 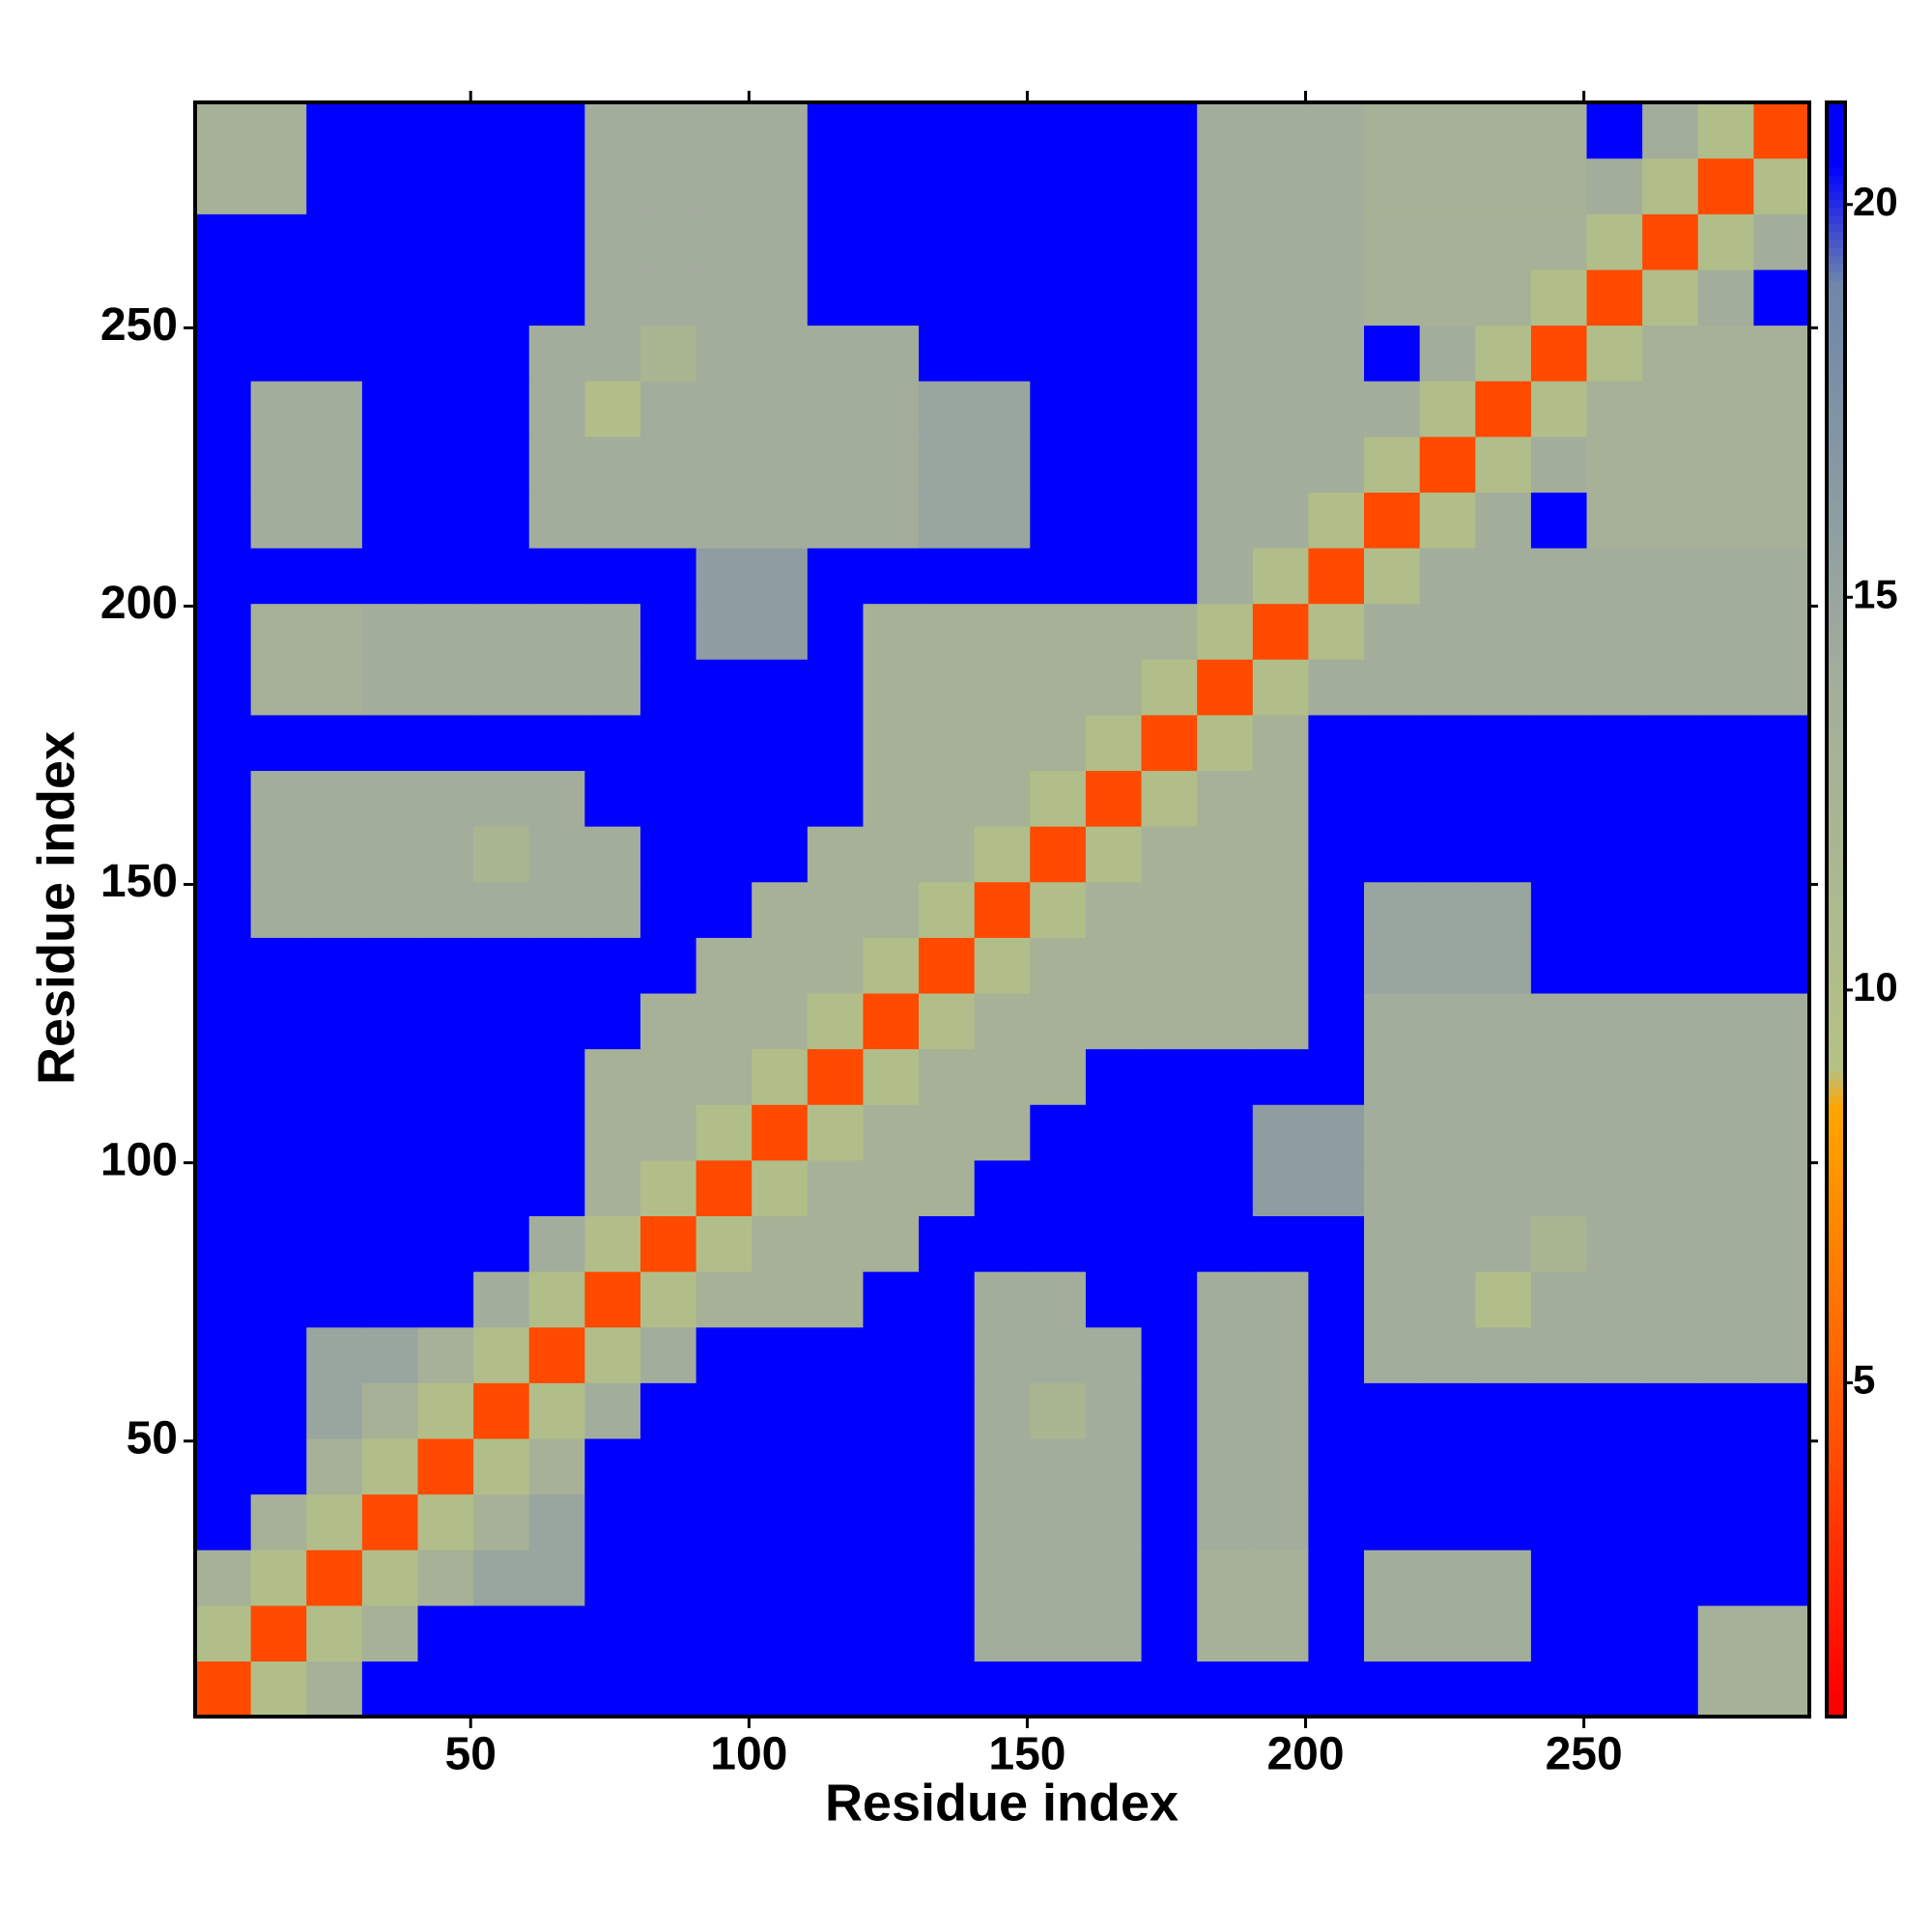 I want to click on colorbar-tick-label: 10, so click(x=1875, y=986).